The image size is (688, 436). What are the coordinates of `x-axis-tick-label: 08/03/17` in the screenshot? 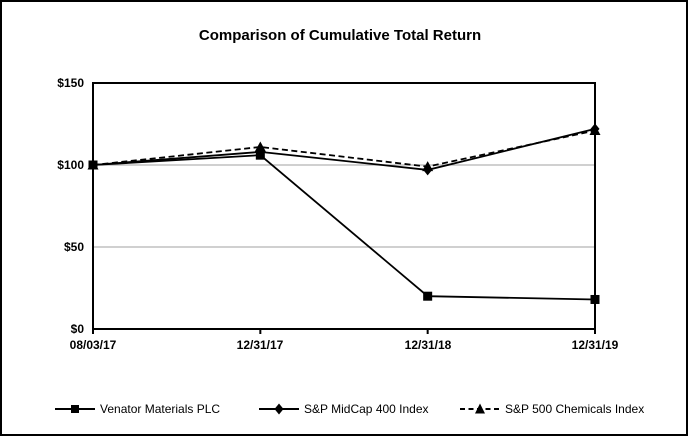 It's located at (93, 345).